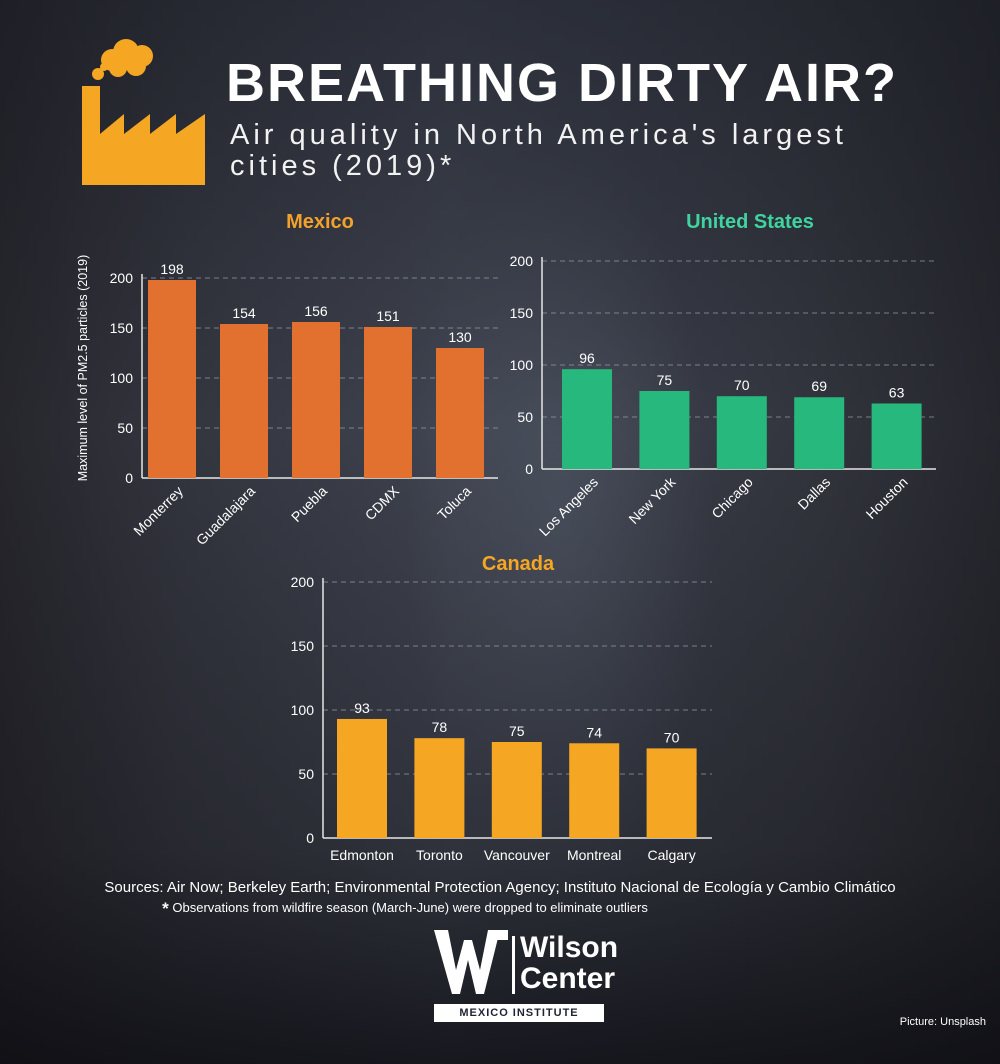 Image resolution: width=1000 pixels, height=1064 pixels. What do you see at coordinates (672, 737) in the screenshot?
I see `data-label-canada: 70` at bounding box center [672, 737].